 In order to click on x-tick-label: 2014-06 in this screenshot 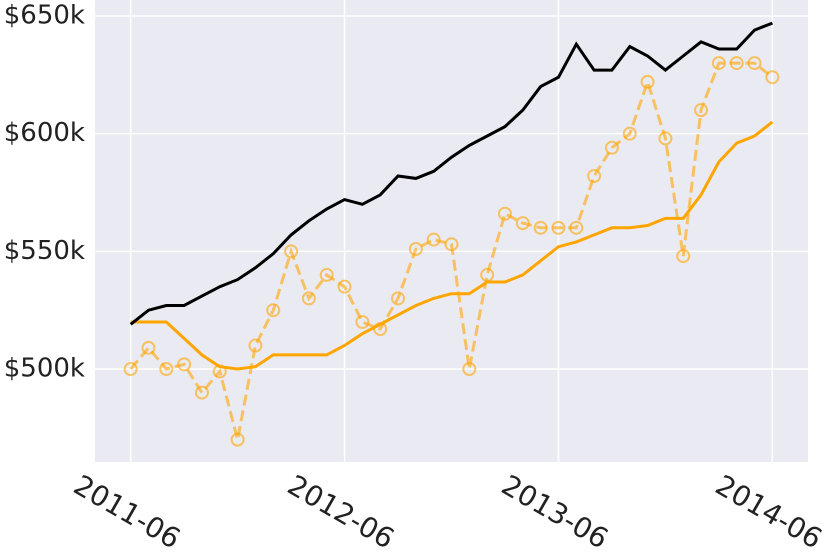, I will do `click(769, 510)`.